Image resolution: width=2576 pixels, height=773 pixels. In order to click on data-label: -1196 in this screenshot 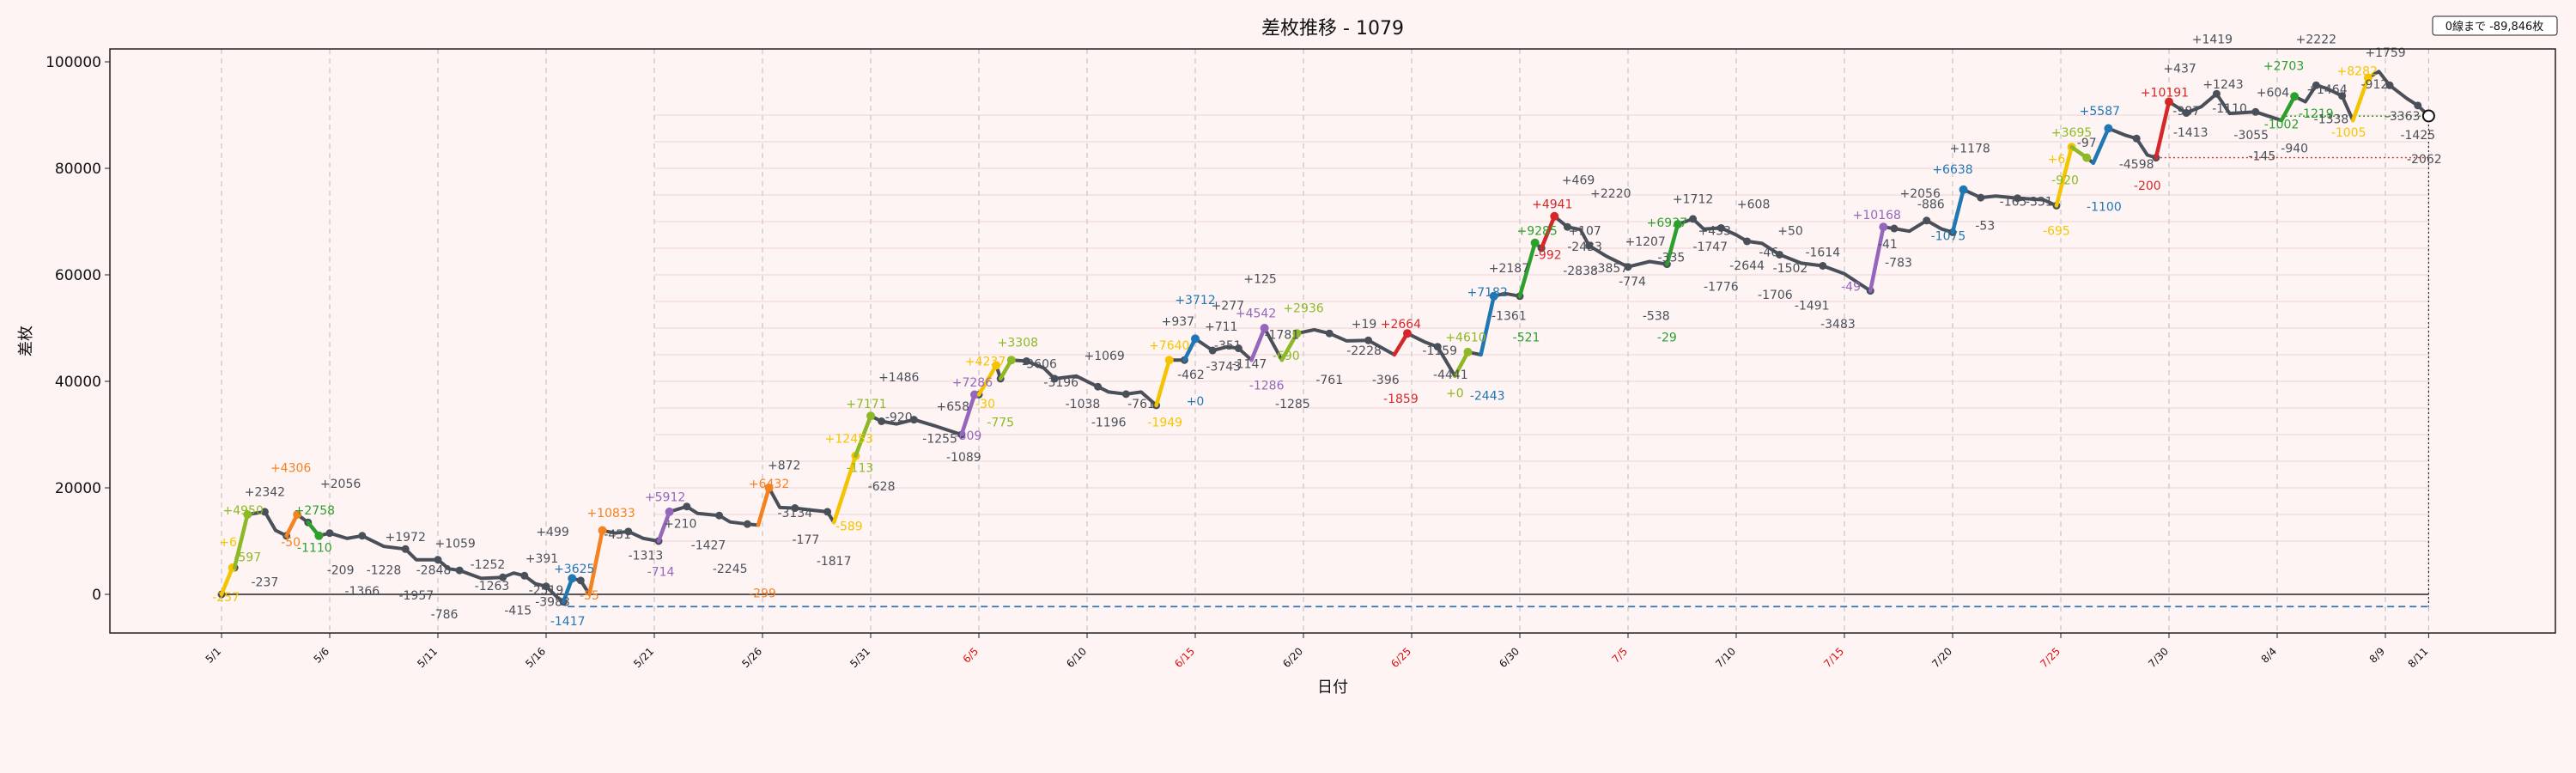, I will do `click(1109, 423)`.